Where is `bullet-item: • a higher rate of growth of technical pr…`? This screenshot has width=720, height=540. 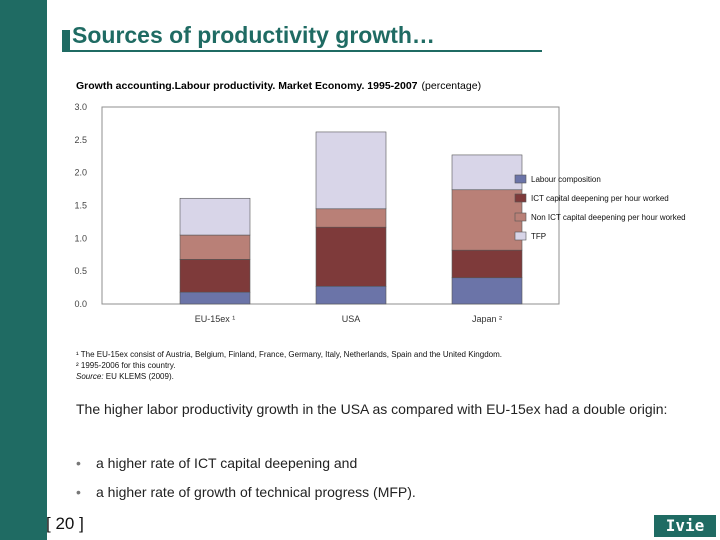
bullet-item: • a higher rate of growth of technical pr… is located at coordinates (246, 492).